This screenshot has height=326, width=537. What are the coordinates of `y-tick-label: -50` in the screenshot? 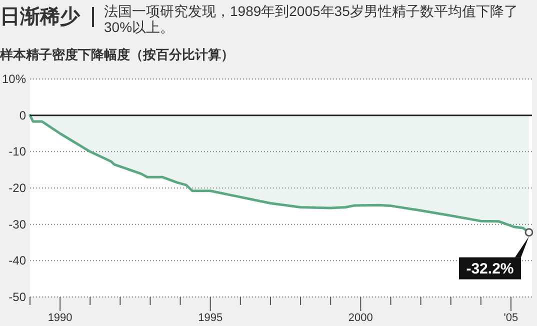 It's located at (17, 297).